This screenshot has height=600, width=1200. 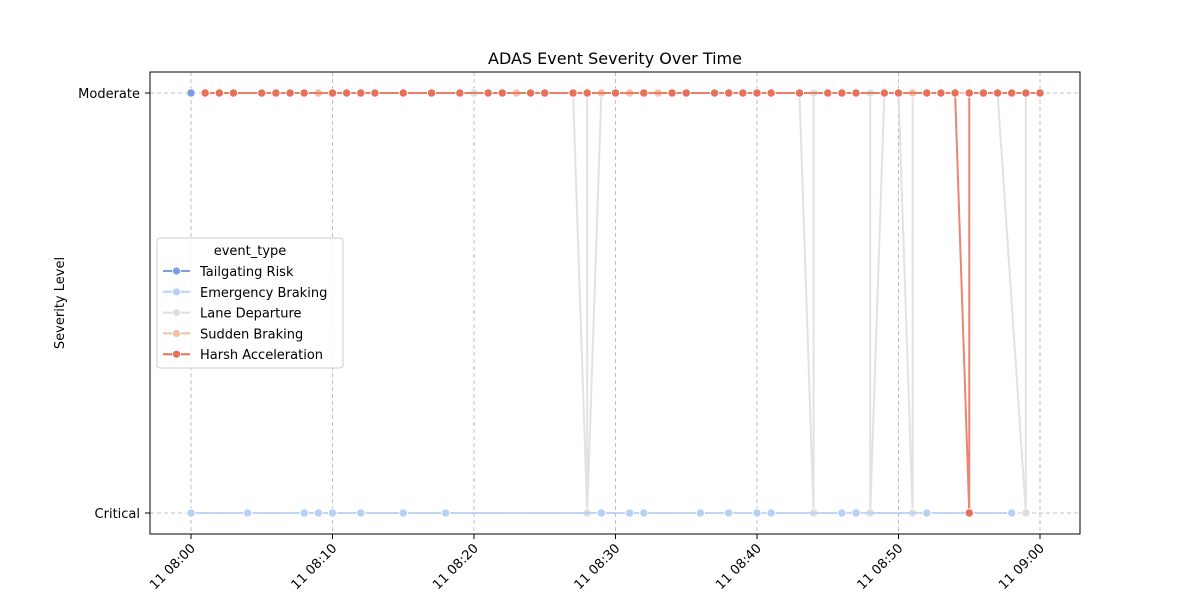 I want to click on series-tailgating-risk, so click(x=191, y=93).